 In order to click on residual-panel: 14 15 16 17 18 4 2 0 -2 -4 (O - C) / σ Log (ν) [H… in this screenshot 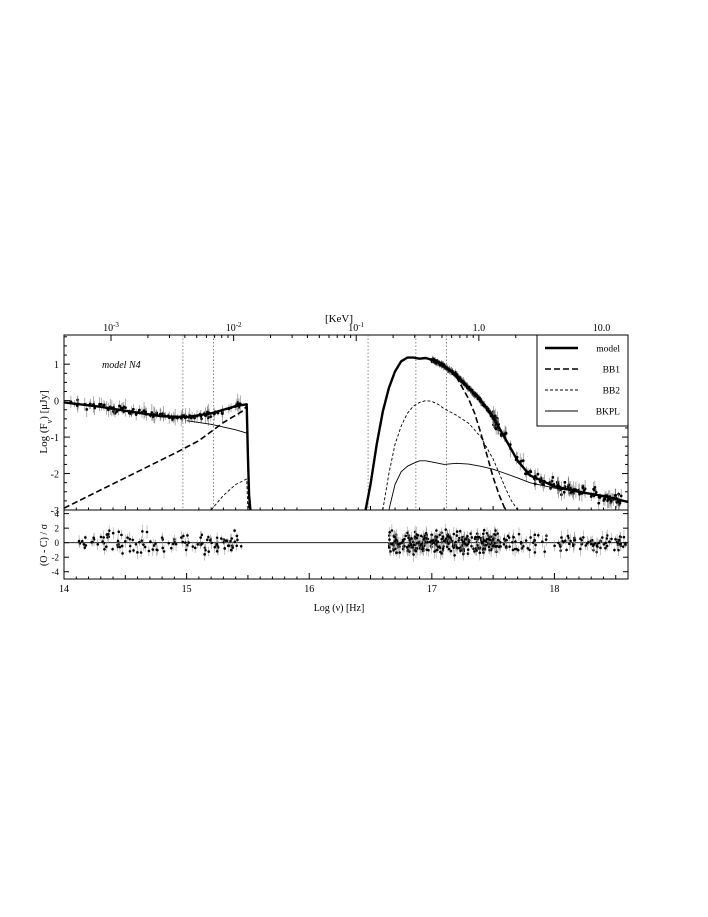, I will do `click(334, 560)`.